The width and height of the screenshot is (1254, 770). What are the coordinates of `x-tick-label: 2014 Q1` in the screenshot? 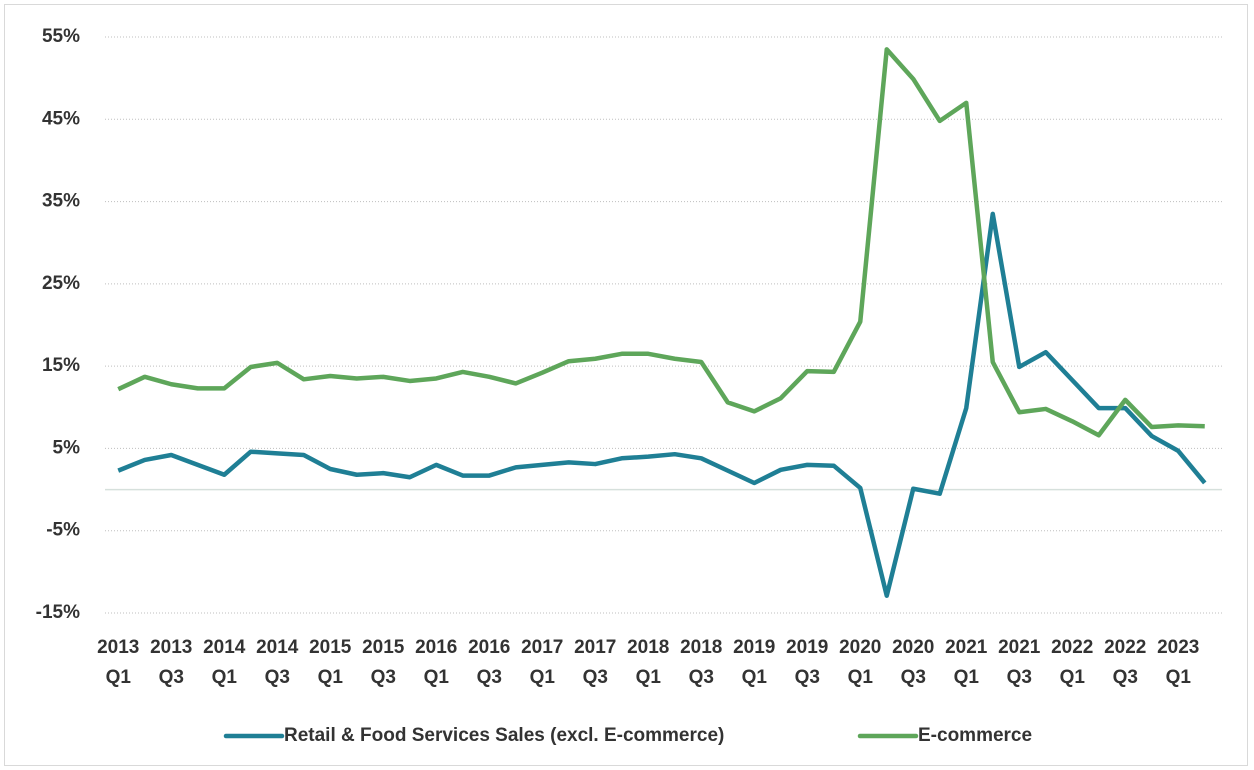 It's located at (224, 662).